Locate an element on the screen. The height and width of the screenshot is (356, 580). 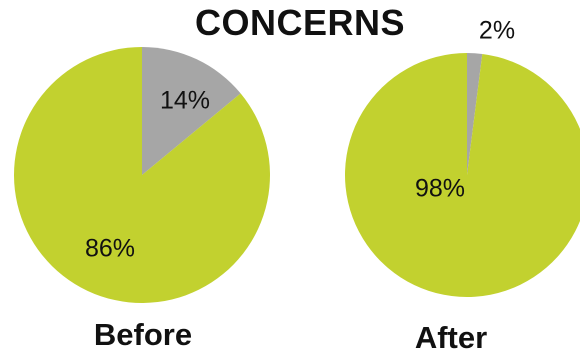
pie-data-label-after-1: 98% is located at coordinates (440, 189).